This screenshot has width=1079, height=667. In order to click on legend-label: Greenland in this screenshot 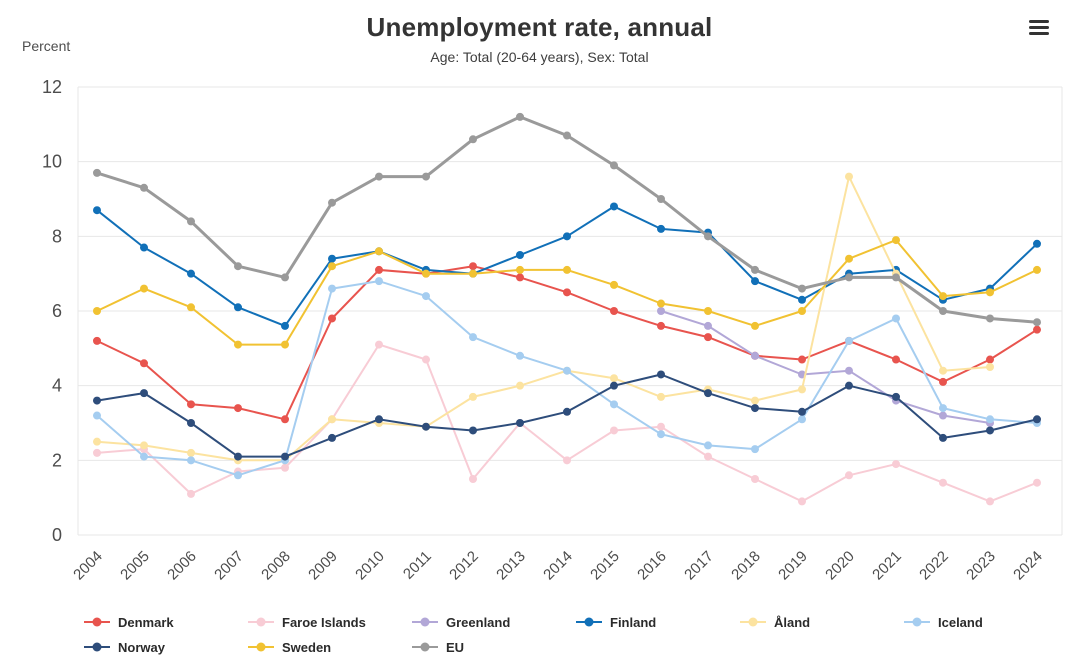, I will do `click(478, 622)`.